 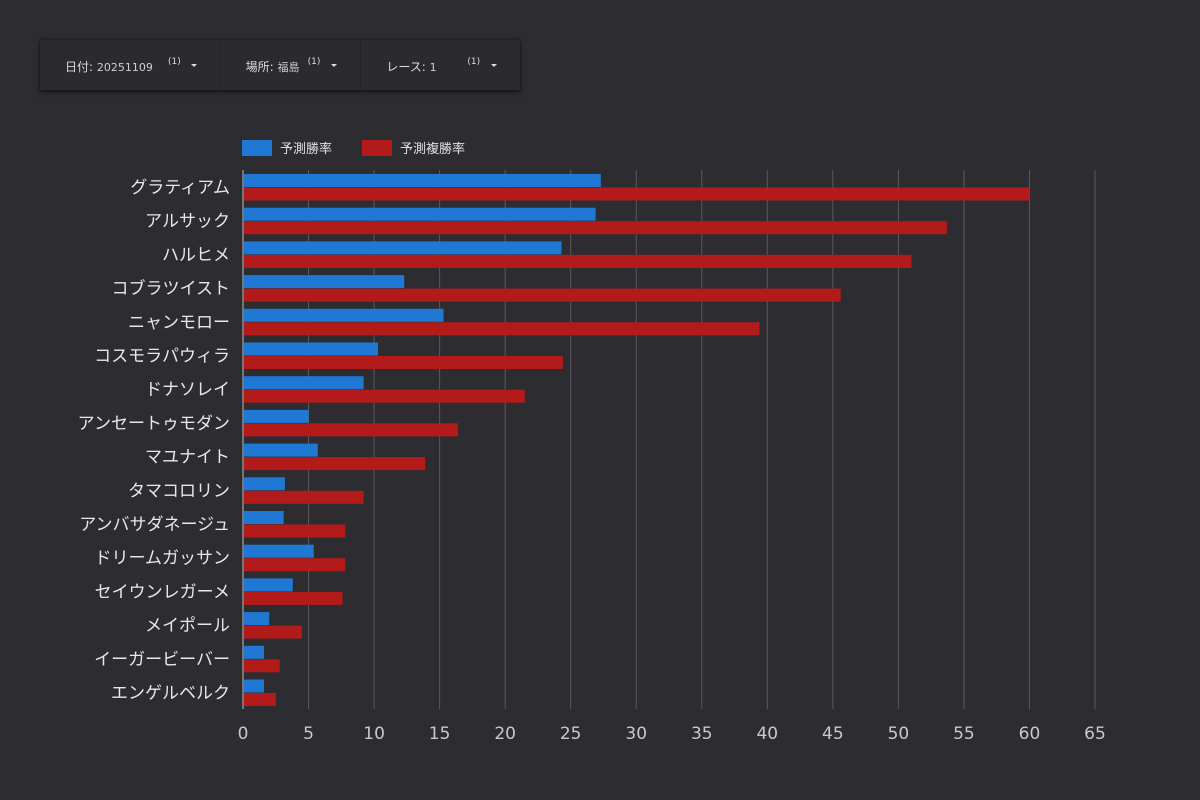 I want to click on category-label: アンバサダネージュ, so click(x=154, y=525).